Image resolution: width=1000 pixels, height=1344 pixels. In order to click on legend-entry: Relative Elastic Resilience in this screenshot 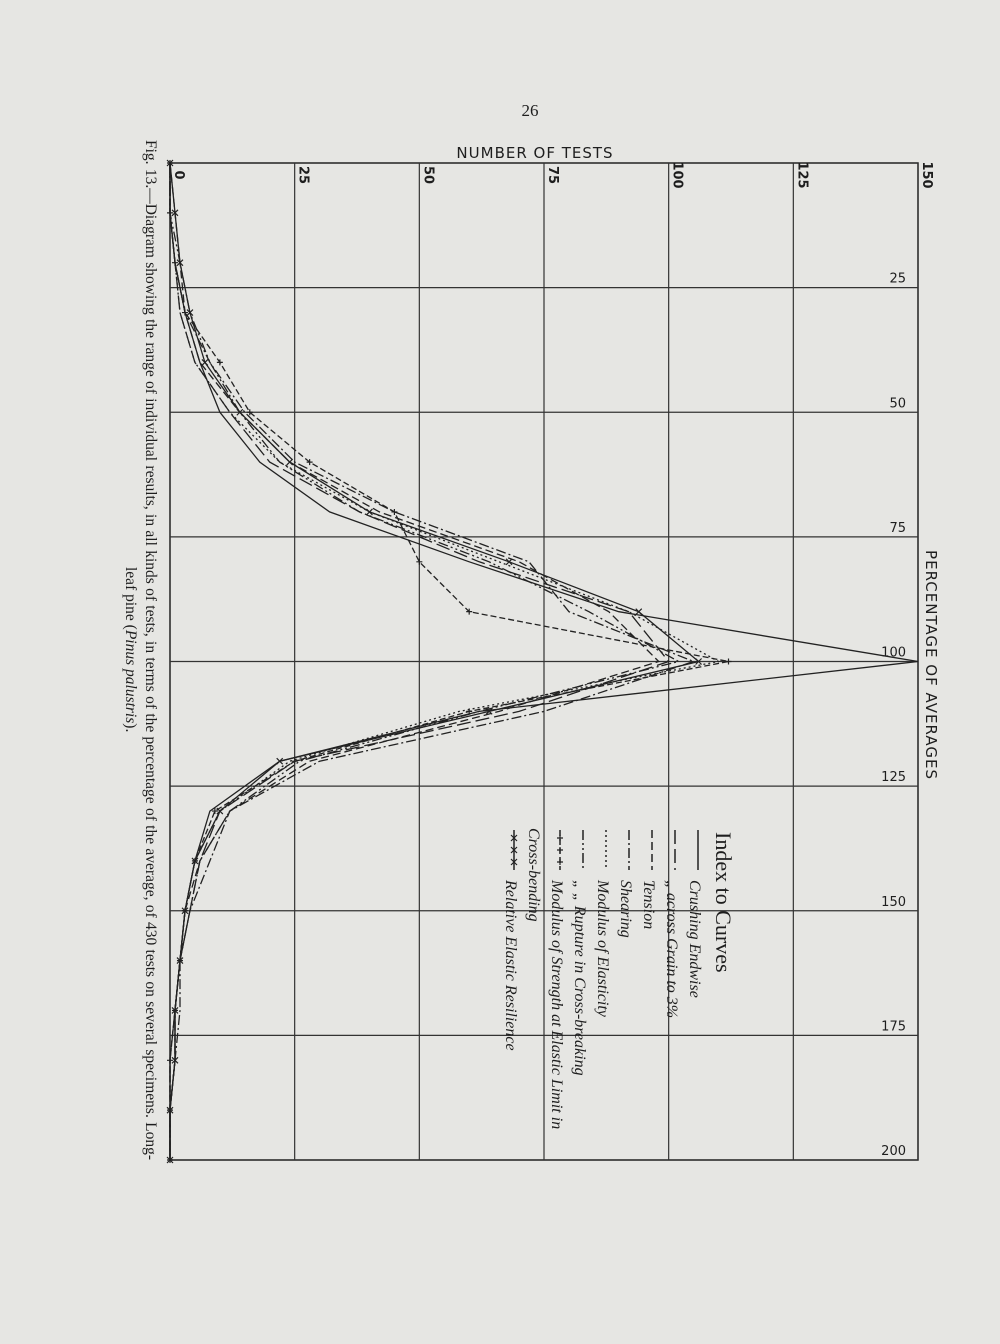, I will do `click(510, 993)`.